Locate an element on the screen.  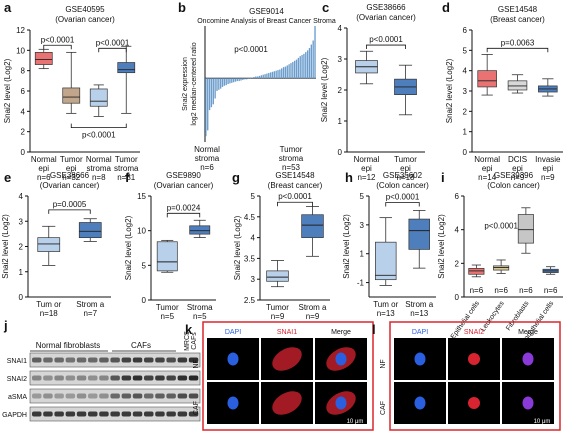
cell-body is located at coordinates (287, 403).